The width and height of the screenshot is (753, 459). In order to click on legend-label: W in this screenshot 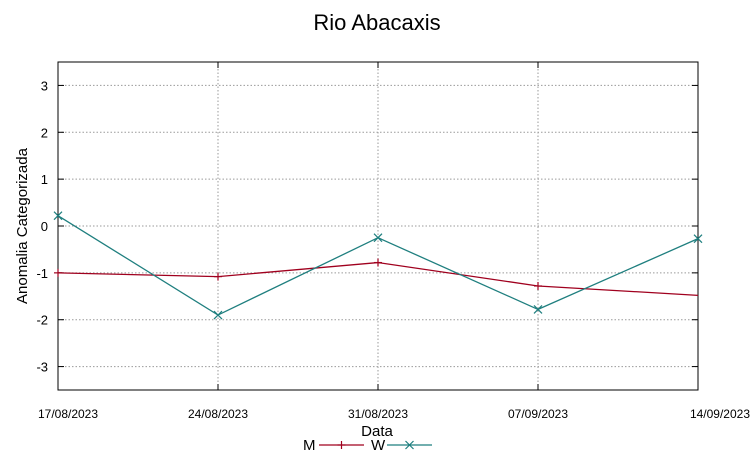, I will do `click(378, 445)`.